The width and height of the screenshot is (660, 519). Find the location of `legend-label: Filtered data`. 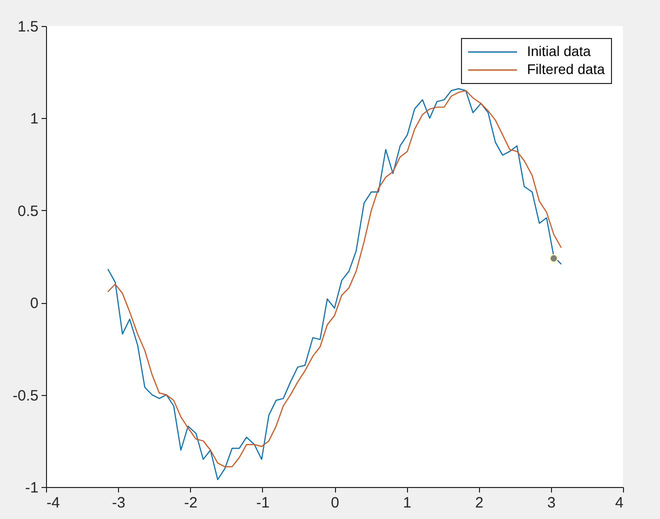

legend-label: Filtered data is located at coordinates (566, 69).